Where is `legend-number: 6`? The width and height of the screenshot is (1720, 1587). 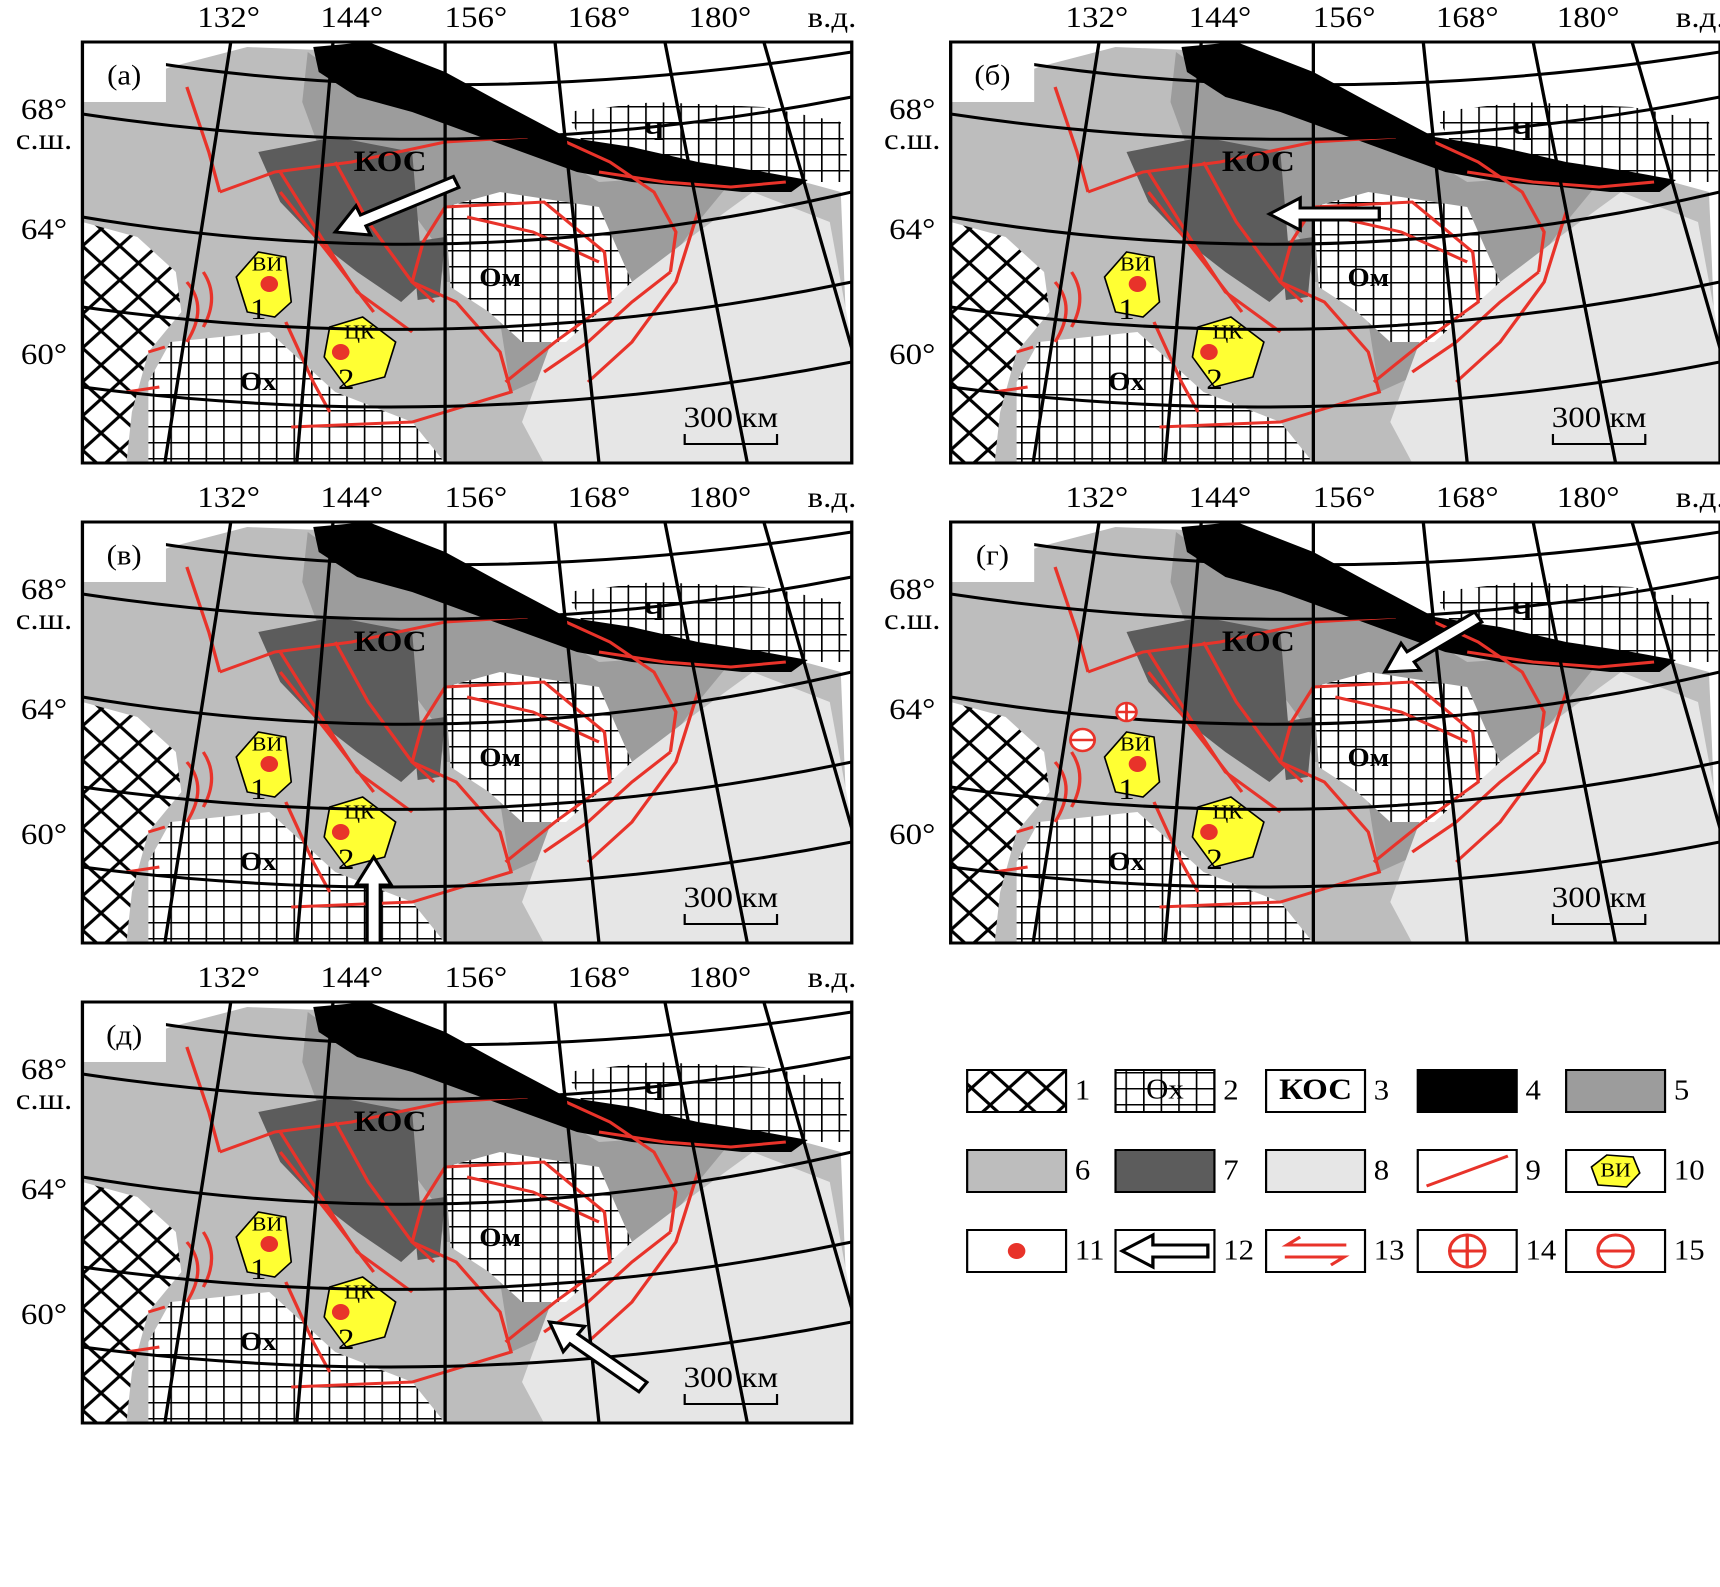
legend-number: 6 is located at coordinates (1082, 1171).